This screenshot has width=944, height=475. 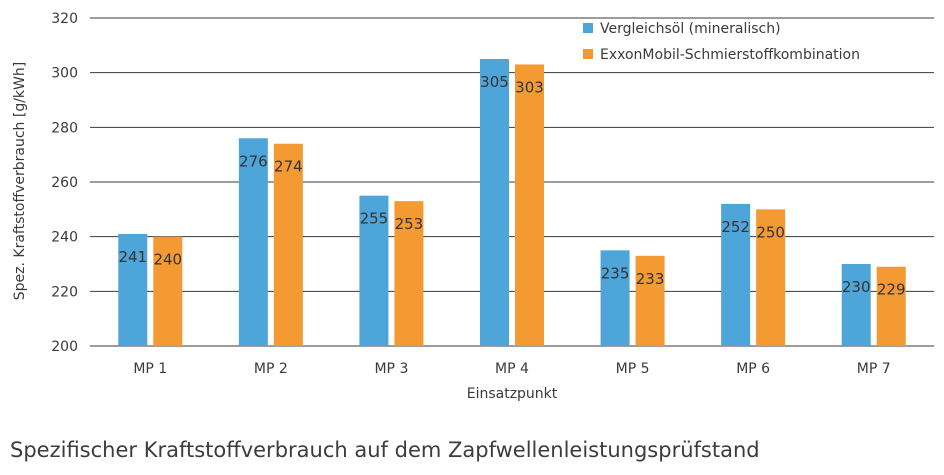 I want to click on x-tick-label: MP 1, so click(x=150, y=369).